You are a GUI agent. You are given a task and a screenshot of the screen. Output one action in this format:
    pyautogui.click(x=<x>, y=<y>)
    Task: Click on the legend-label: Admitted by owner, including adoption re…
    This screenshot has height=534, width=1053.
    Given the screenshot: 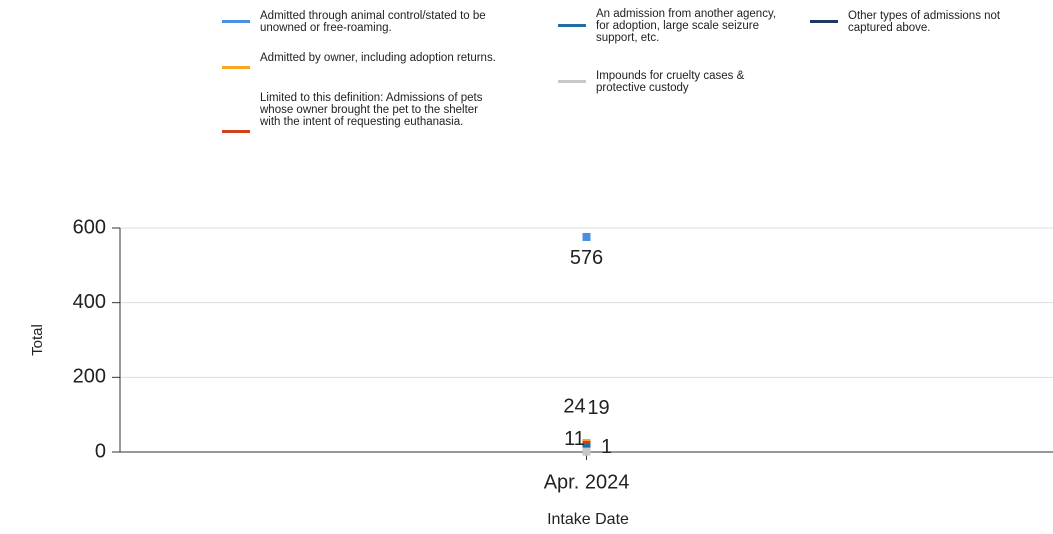 What is the action you would take?
    pyautogui.click(x=378, y=58)
    